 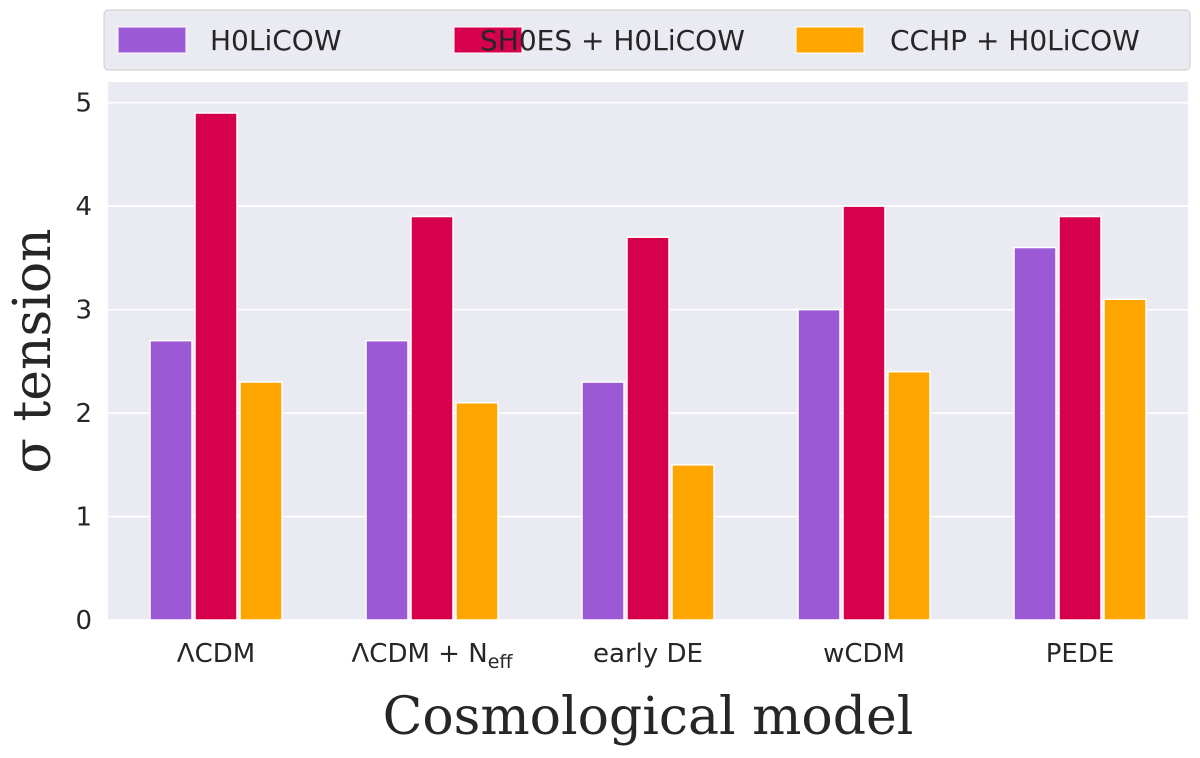 I want to click on legend-frame, so click(x=647, y=40).